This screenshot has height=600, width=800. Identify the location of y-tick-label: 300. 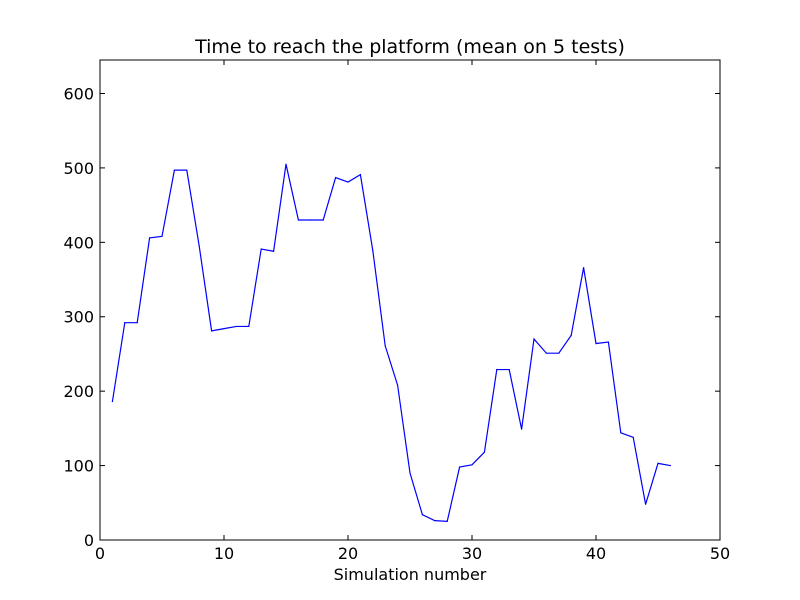
(78, 317).